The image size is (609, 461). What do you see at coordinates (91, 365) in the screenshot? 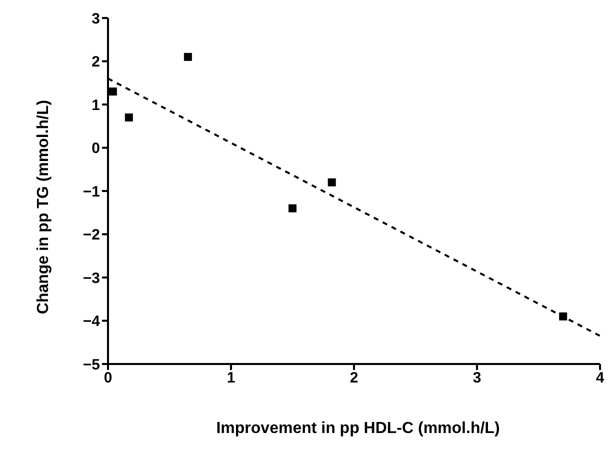
I see `y-tick-label: −5` at bounding box center [91, 365].